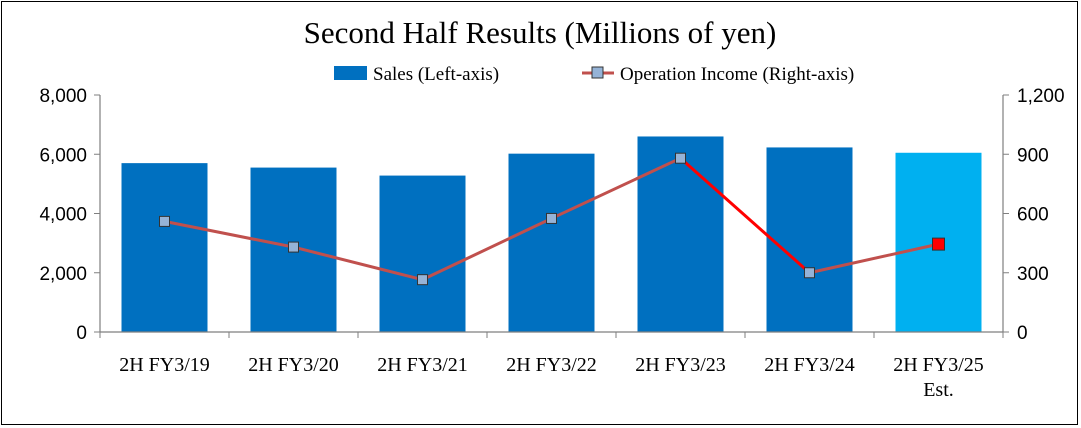 This screenshot has width=1081, height=428. I want to click on legend-income-label: Operation Income (Right-axis), so click(737, 74).